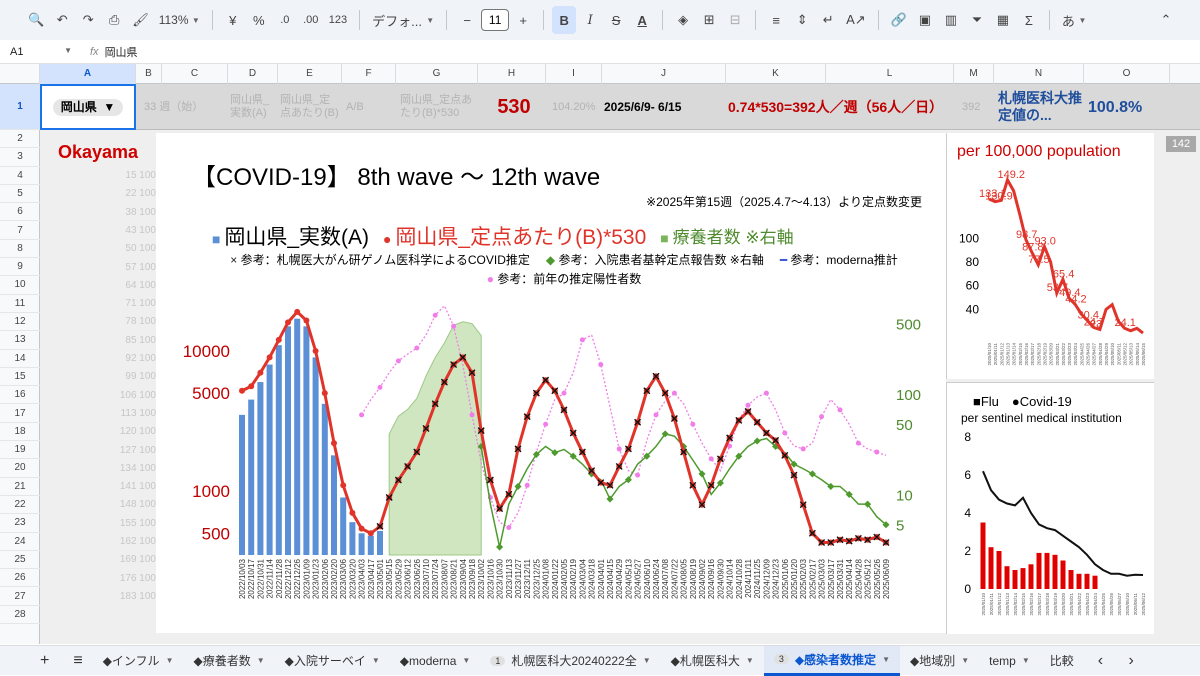 The image size is (1200, 676). I want to click on sheet-tab: temp ▼, so click(1009, 661).